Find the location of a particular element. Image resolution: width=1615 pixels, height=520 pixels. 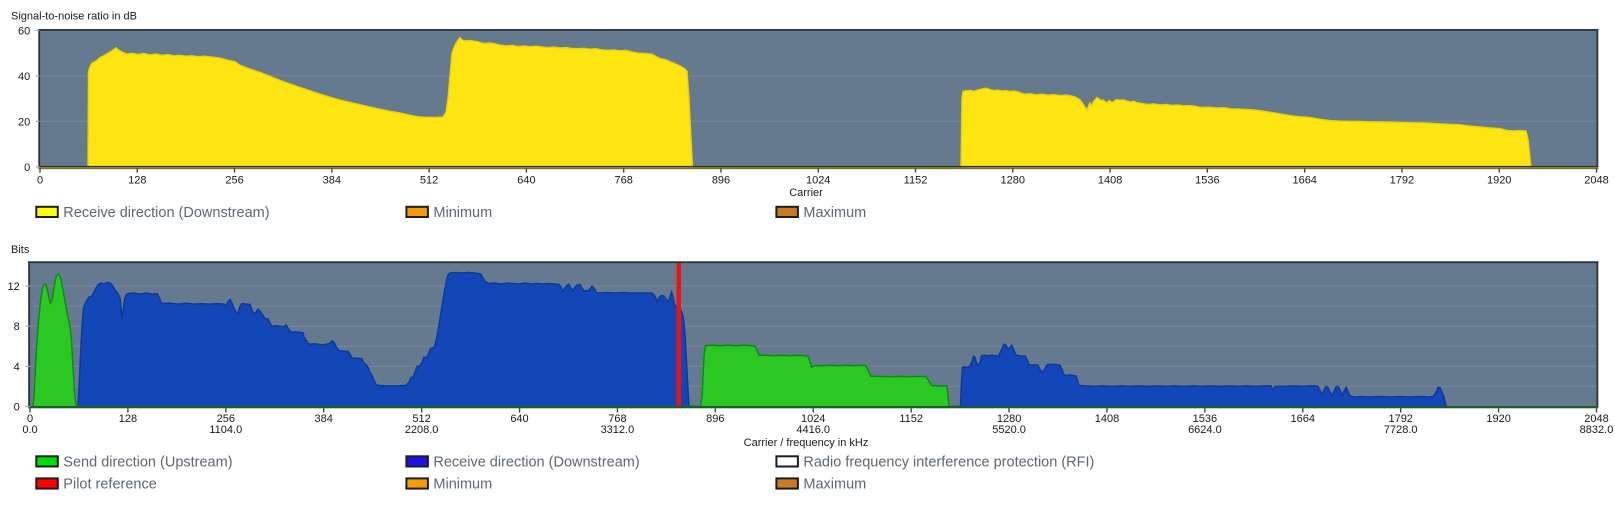

svg-text: 8 is located at coordinates (17, 327).